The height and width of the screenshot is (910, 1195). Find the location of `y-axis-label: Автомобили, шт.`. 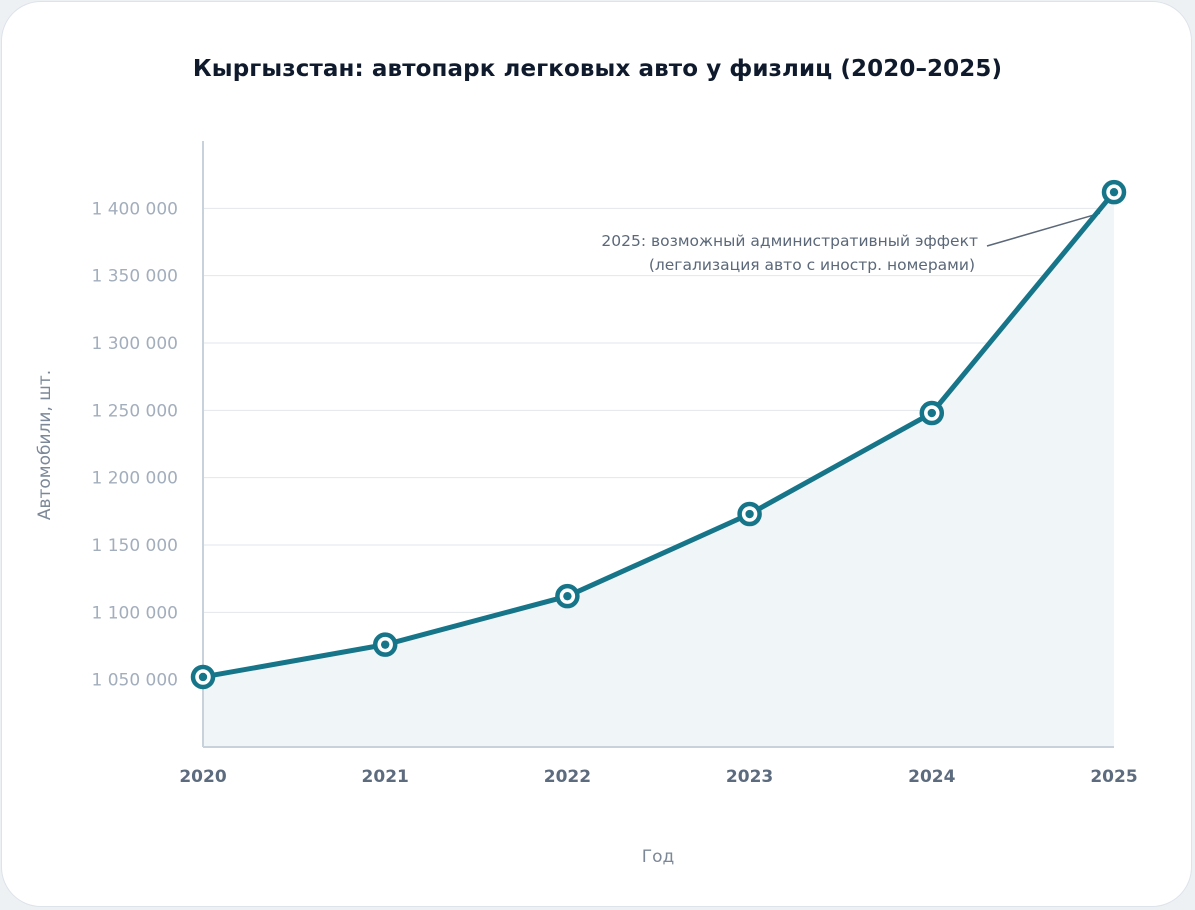

y-axis-label: Автомобили, шт. is located at coordinates (45, 445).